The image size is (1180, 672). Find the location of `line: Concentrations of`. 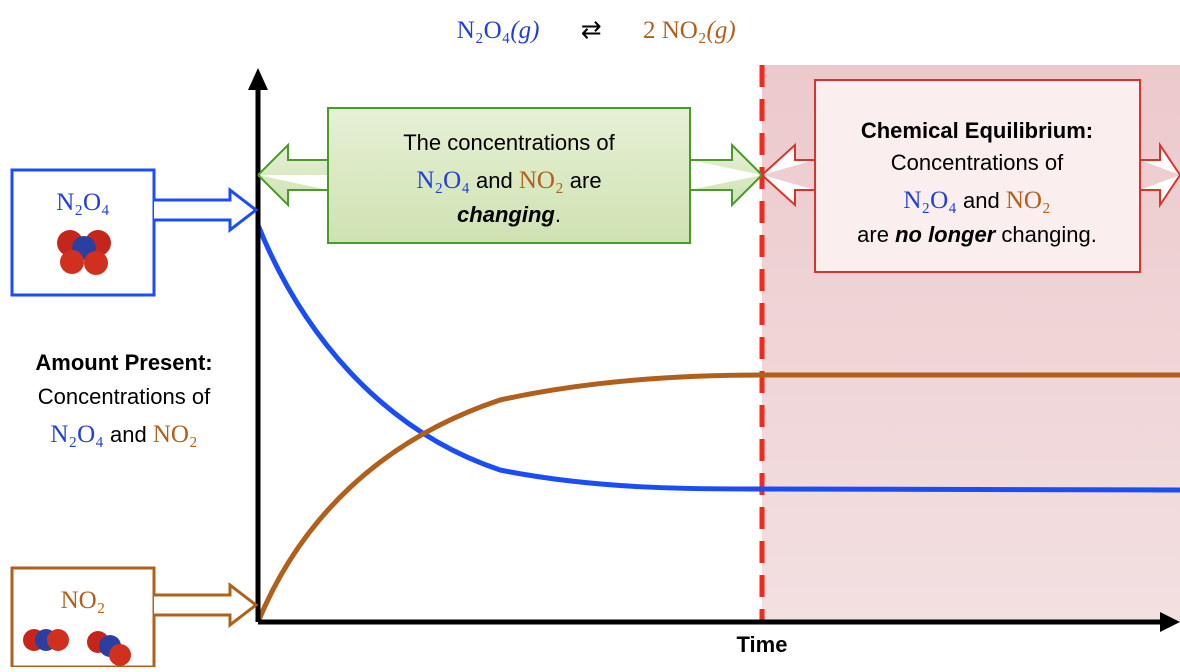

line: Concentrations of is located at coordinates (977, 162).